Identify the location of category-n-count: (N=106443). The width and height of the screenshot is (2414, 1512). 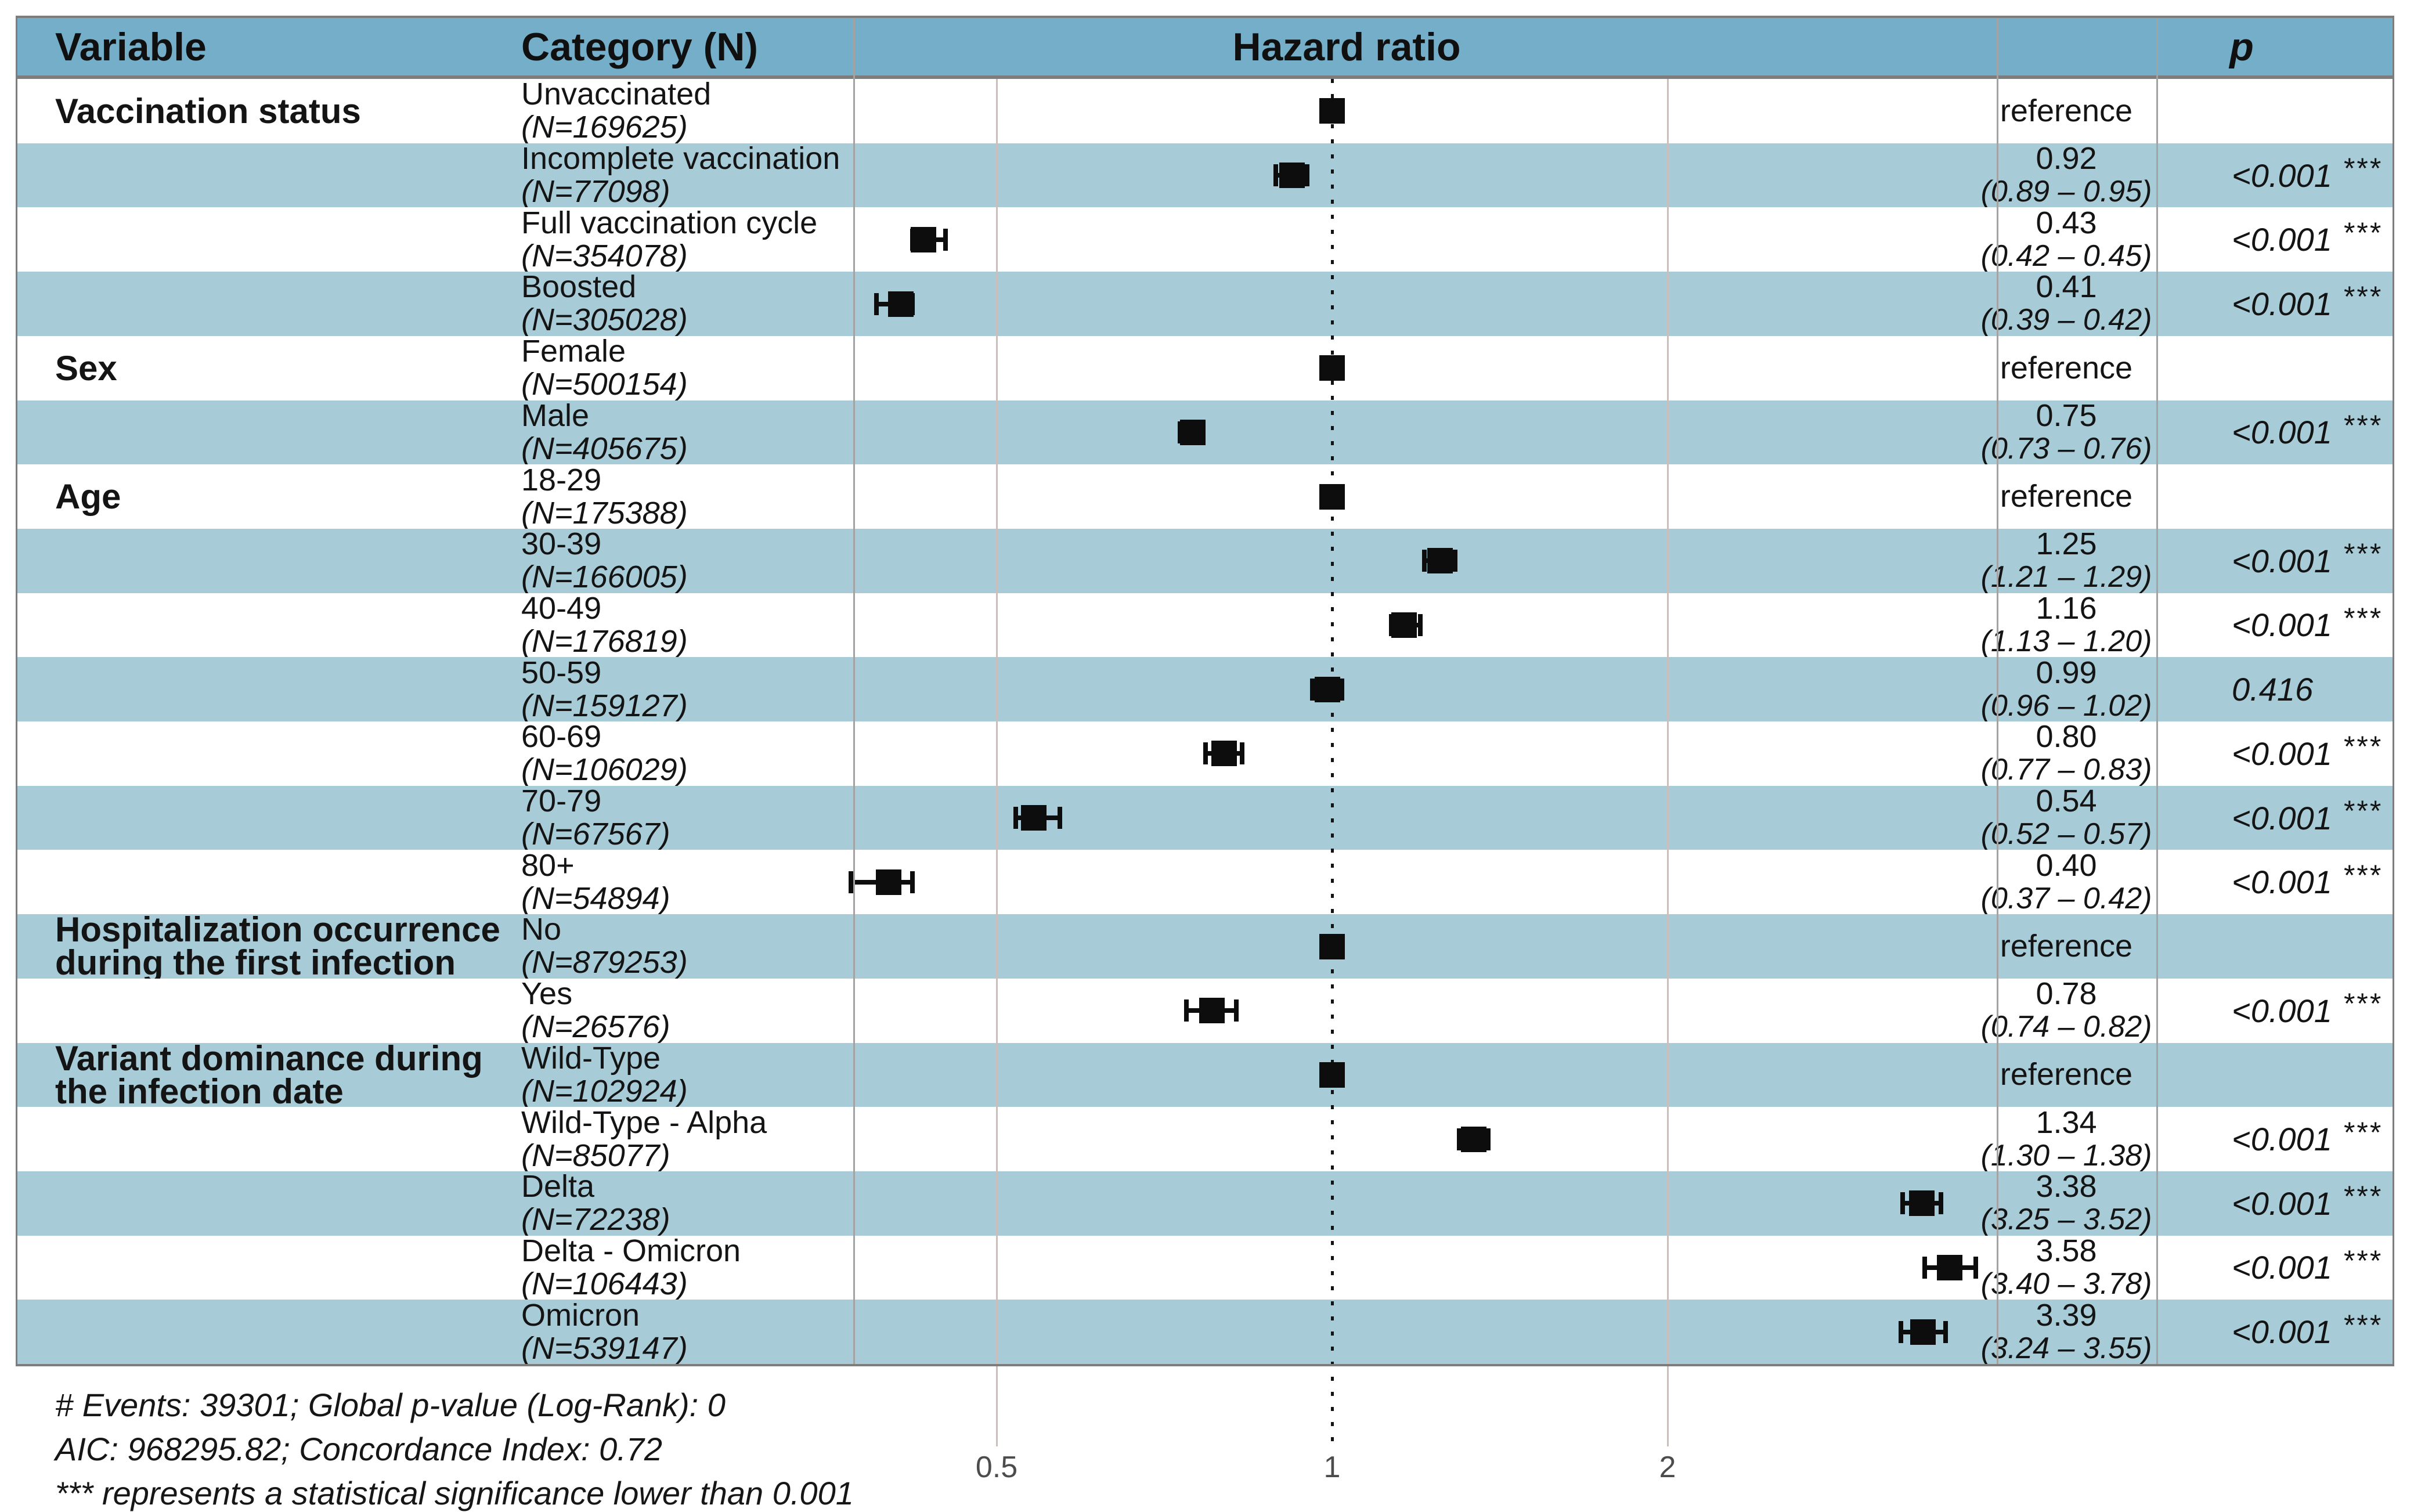
(604, 1283).